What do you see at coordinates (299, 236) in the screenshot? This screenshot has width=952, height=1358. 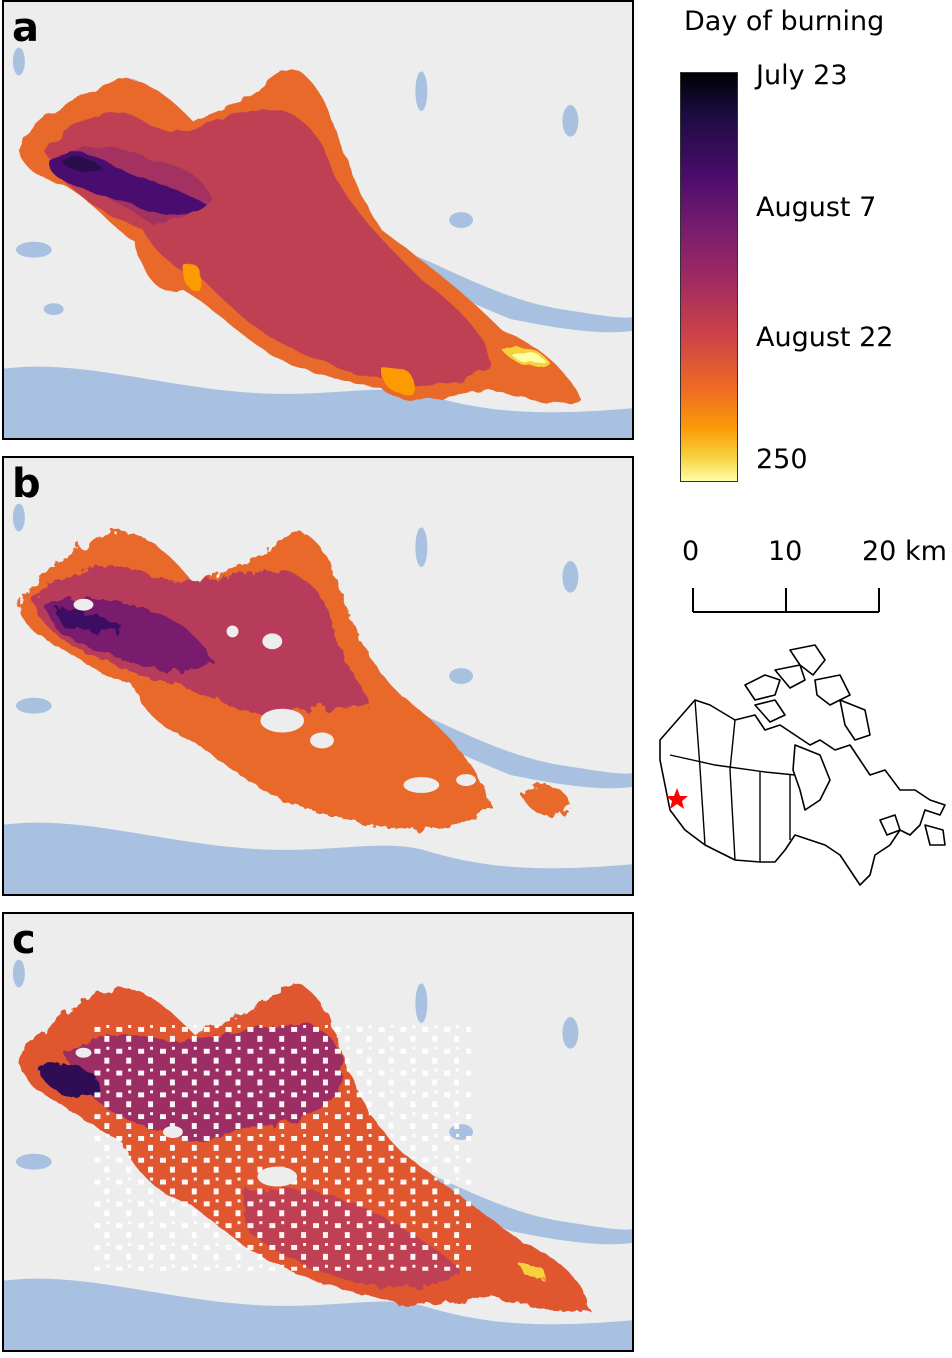 I see `fire-perimeter-a` at bounding box center [299, 236].